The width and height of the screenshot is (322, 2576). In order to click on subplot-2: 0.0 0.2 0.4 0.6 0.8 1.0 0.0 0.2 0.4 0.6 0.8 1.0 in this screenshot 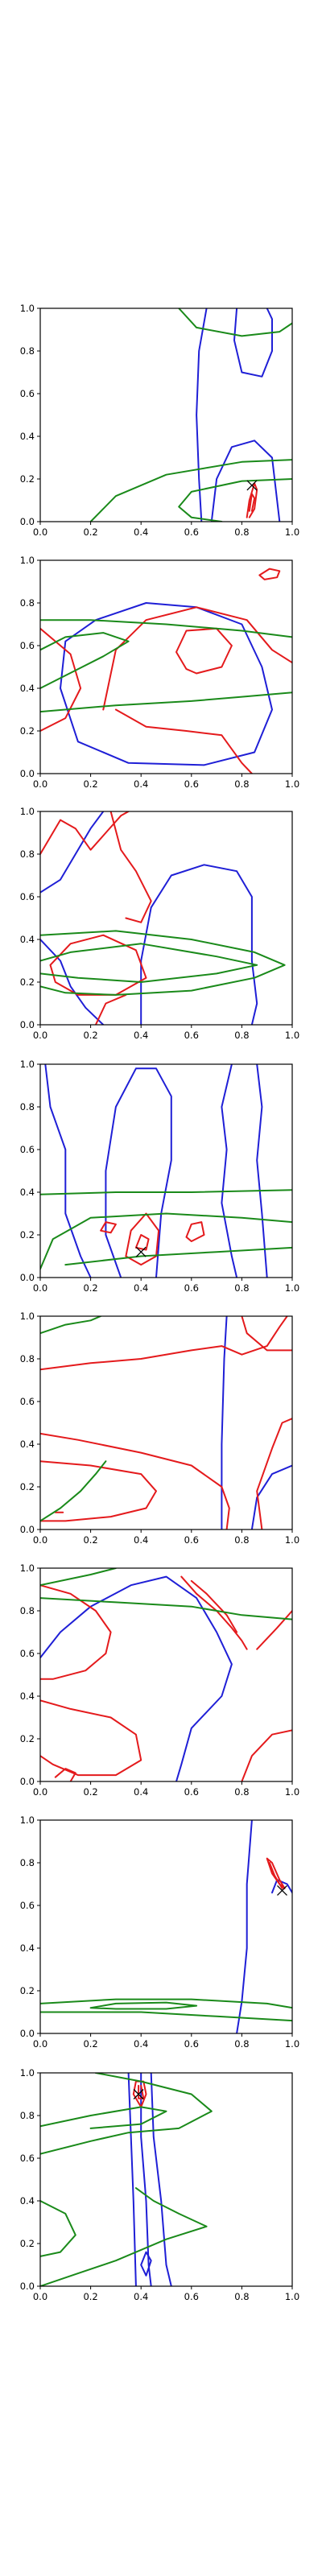, I will do `click(159, 672)`.